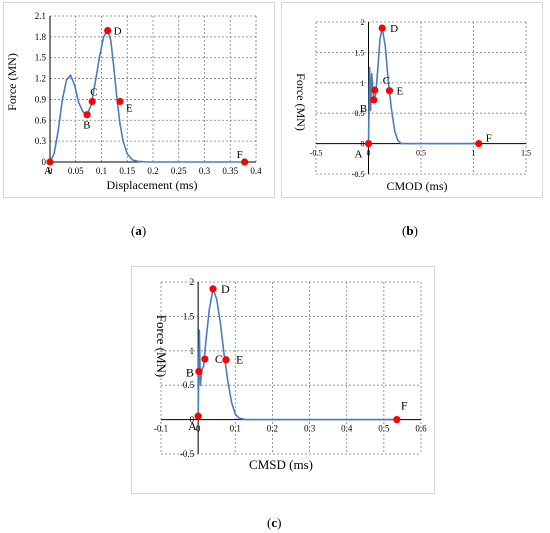  Describe the element at coordinates (474, 153) in the screenshot. I see `x-tick-label: 1` at that location.